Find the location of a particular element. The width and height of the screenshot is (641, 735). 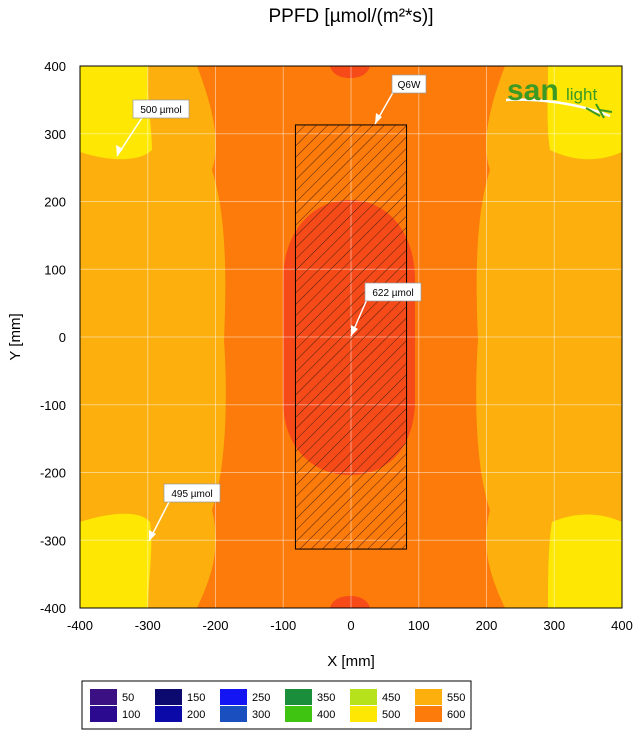

heatmap-band-500-bottom-right is located at coordinates (585, 561).